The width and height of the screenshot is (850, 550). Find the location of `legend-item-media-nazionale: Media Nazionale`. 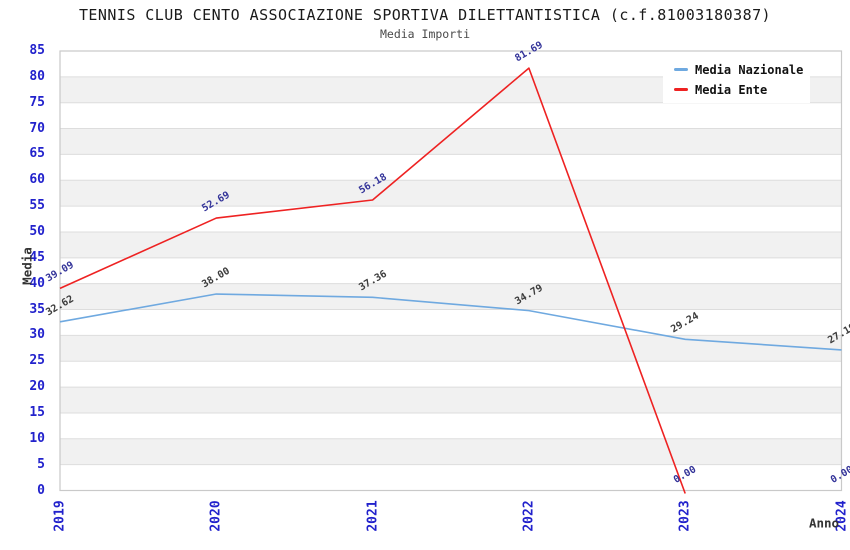

legend-item-media-nazionale: Media Nazionale is located at coordinates (736, 70).